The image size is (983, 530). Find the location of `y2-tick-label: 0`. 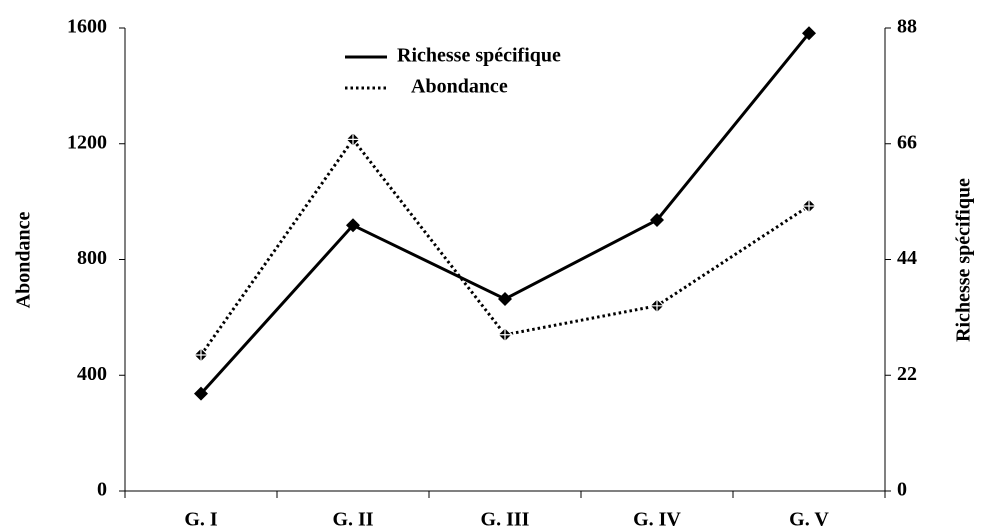

y2-tick-label: 0 is located at coordinates (902, 490).